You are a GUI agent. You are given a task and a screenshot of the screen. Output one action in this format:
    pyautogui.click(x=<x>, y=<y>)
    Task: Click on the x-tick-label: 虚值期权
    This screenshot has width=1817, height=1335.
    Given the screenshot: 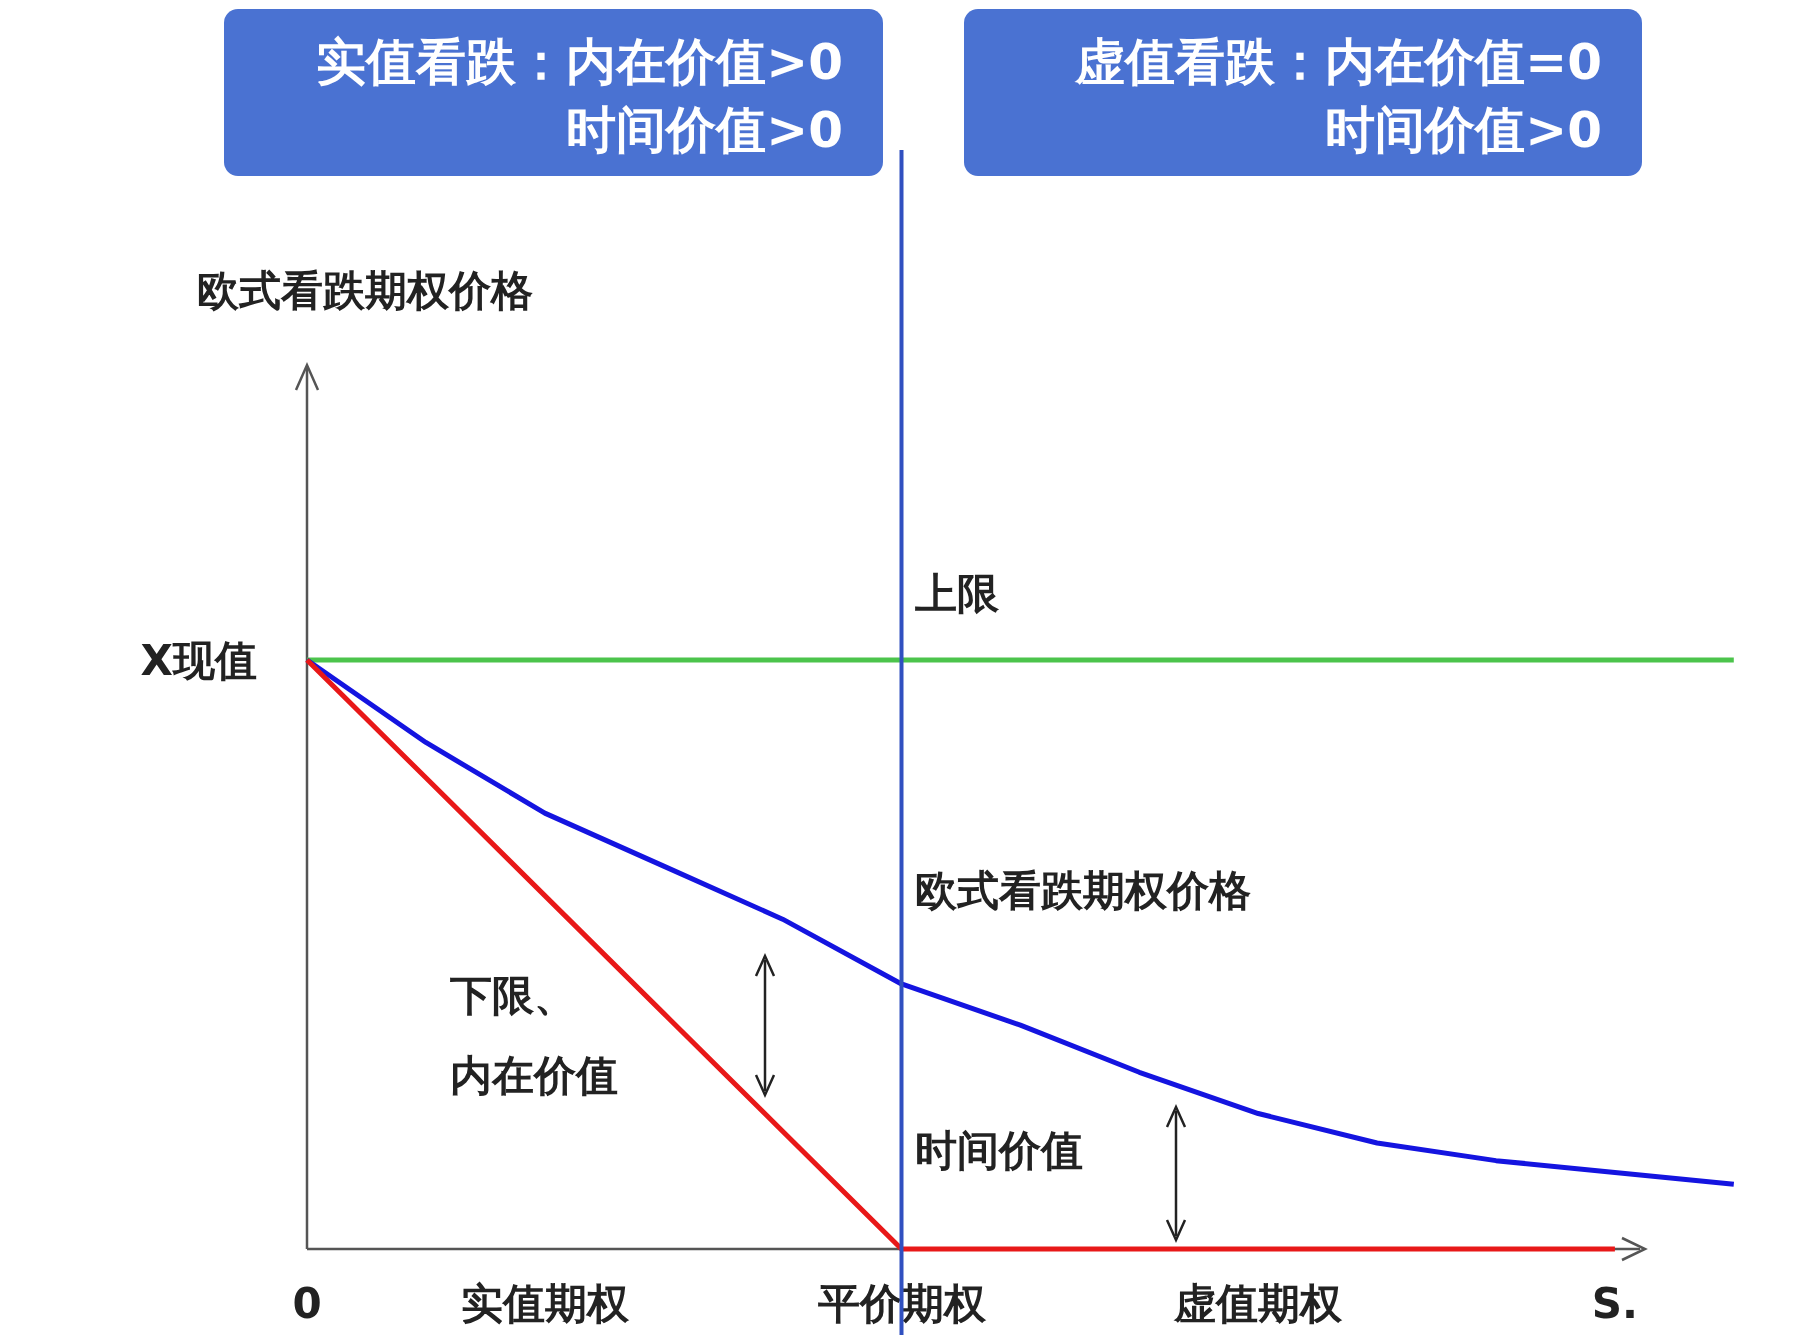 What is the action you would take?
    pyautogui.click(x=1258, y=1303)
    